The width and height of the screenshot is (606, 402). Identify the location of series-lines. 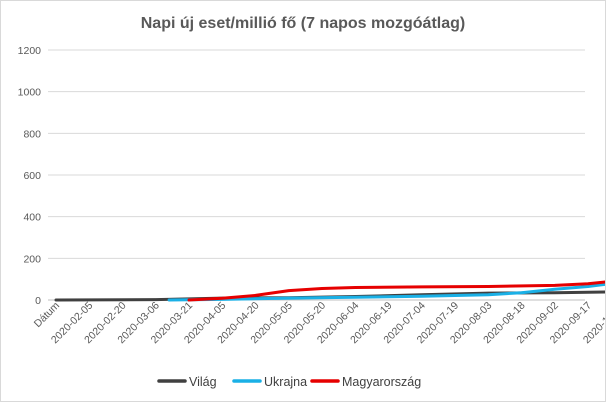
(329, 291).